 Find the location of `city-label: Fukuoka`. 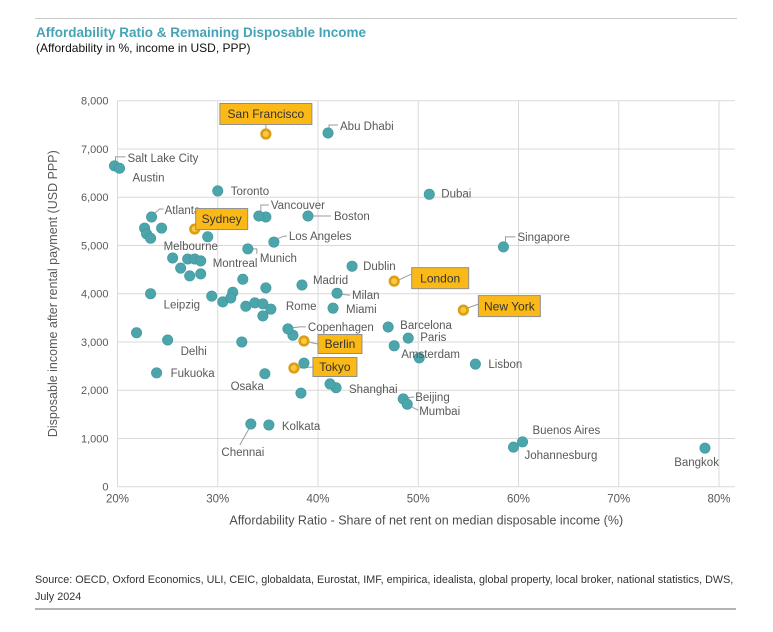

city-label: Fukuoka is located at coordinates (193, 374).